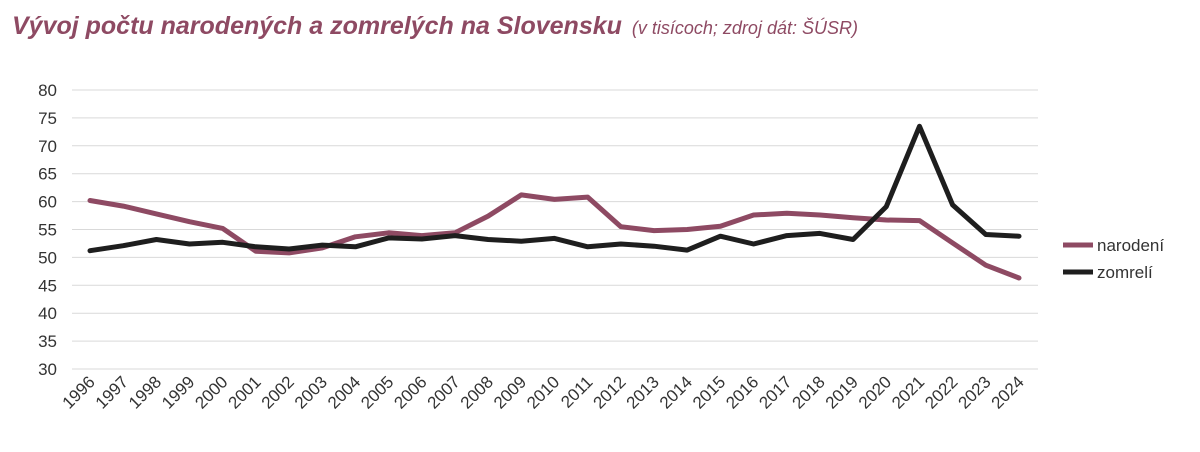  I want to click on legend: narodení zomrelí, so click(1113, 259).